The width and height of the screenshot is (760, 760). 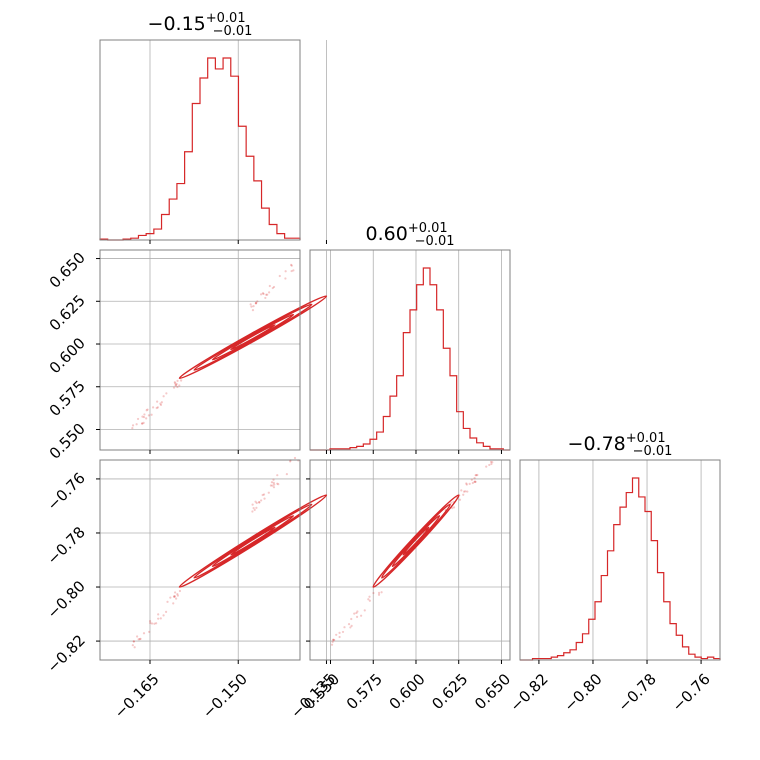 What do you see at coordinates (597, 444) in the screenshot?
I see `param-median-2: −0.78` at bounding box center [597, 444].